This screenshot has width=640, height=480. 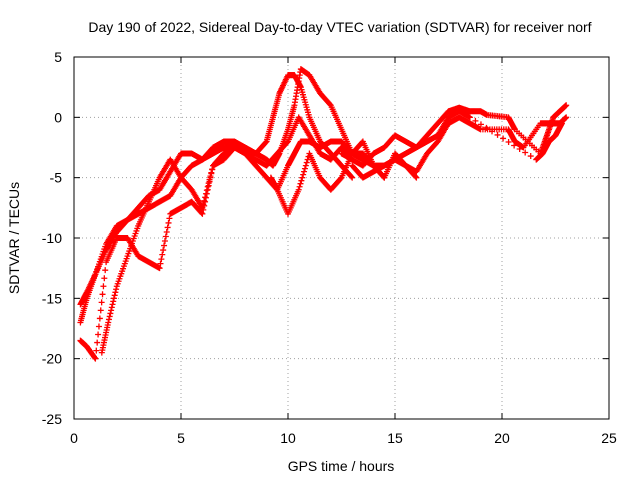 What do you see at coordinates (181, 438) in the screenshot?
I see `x-tick-label: 5` at bounding box center [181, 438].